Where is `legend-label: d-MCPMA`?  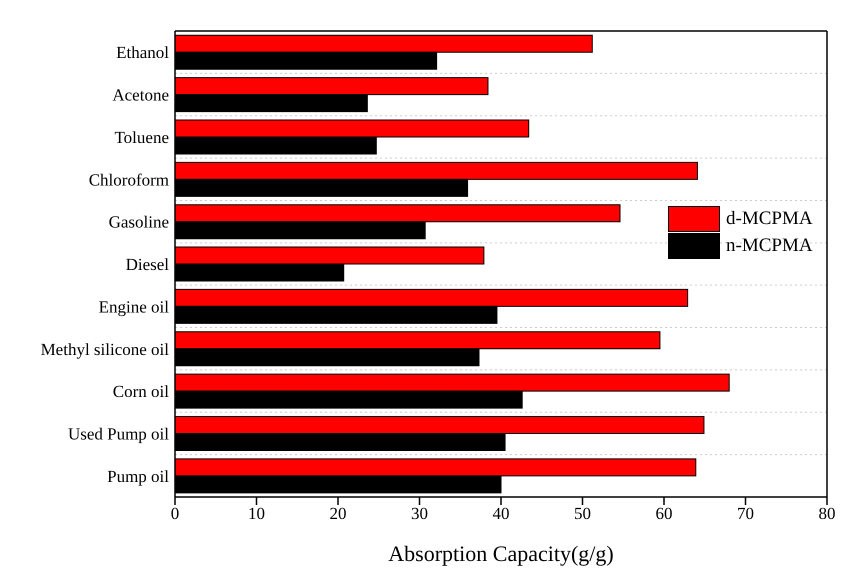
legend-label: d-MCPMA is located at coordinates (769, 219).